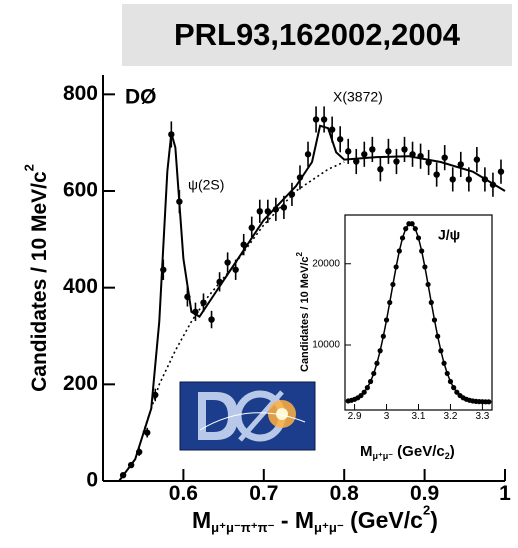 The height and width of the screenshot is (548, 518). Describe the element at coordinates (419, 416) in the screenshot. I see `x-tick-label: 3.1` at that location.